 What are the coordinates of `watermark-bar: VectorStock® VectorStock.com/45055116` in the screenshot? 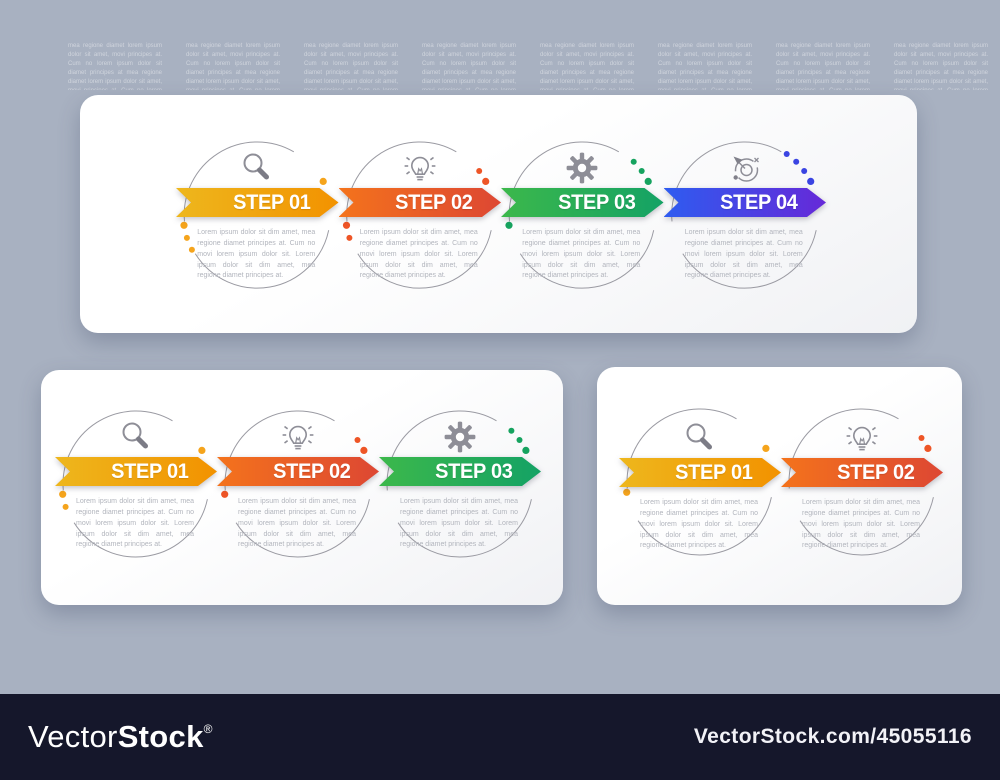 It's located at (500, 737).